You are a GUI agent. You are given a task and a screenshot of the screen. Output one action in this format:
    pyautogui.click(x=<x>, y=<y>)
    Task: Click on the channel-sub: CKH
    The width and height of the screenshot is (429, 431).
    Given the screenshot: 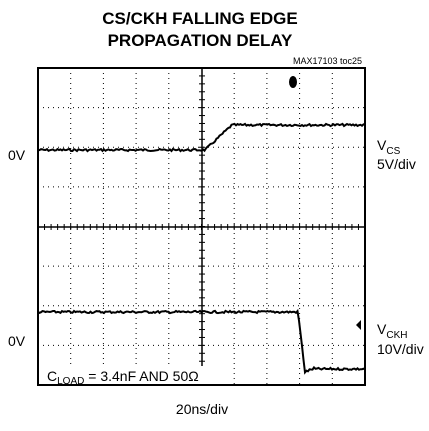 What is the action you would take?
    pyautogui.click(x=396, y=335)
    